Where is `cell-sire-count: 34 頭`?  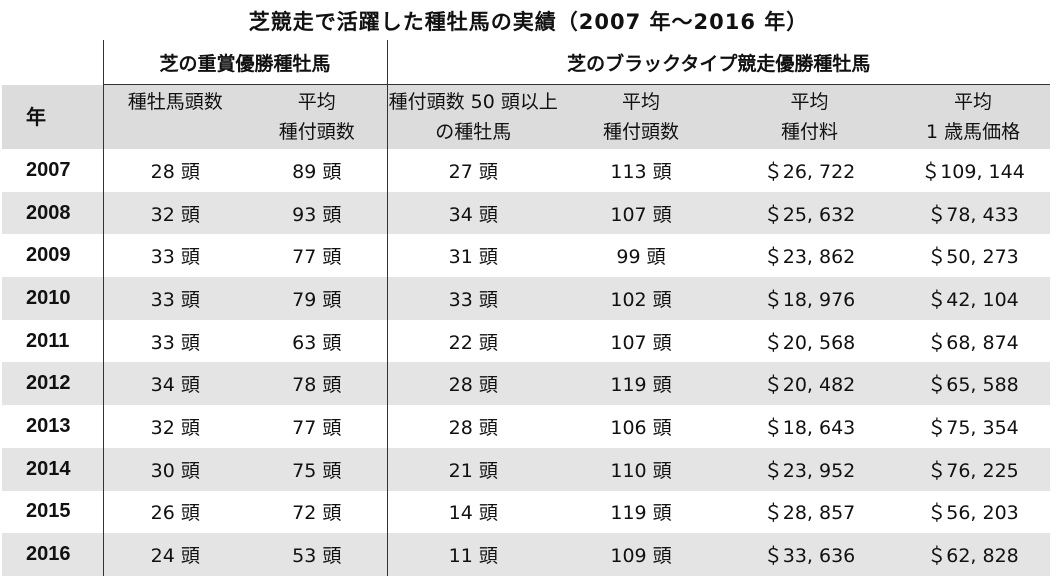 cell-sire-count: 34 頭 is located at coordinates (174, 384).